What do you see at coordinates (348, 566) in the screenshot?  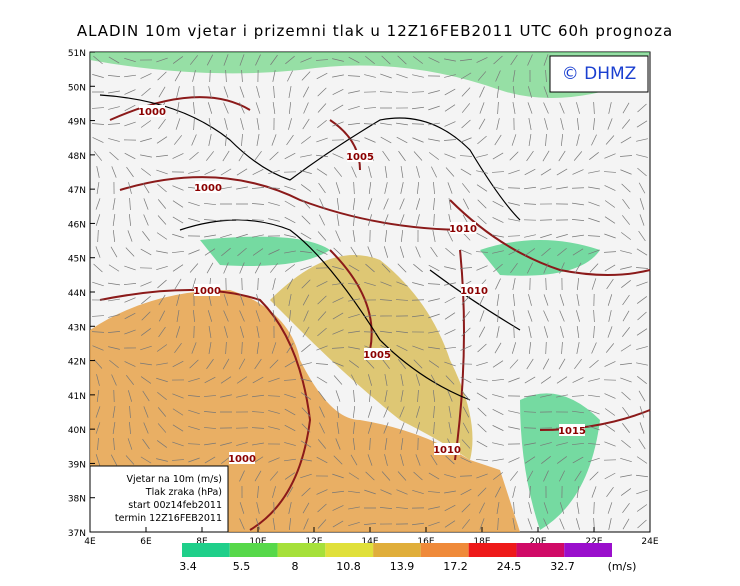 I see `scale-label: 10.8` at bounding box center [348, 566].